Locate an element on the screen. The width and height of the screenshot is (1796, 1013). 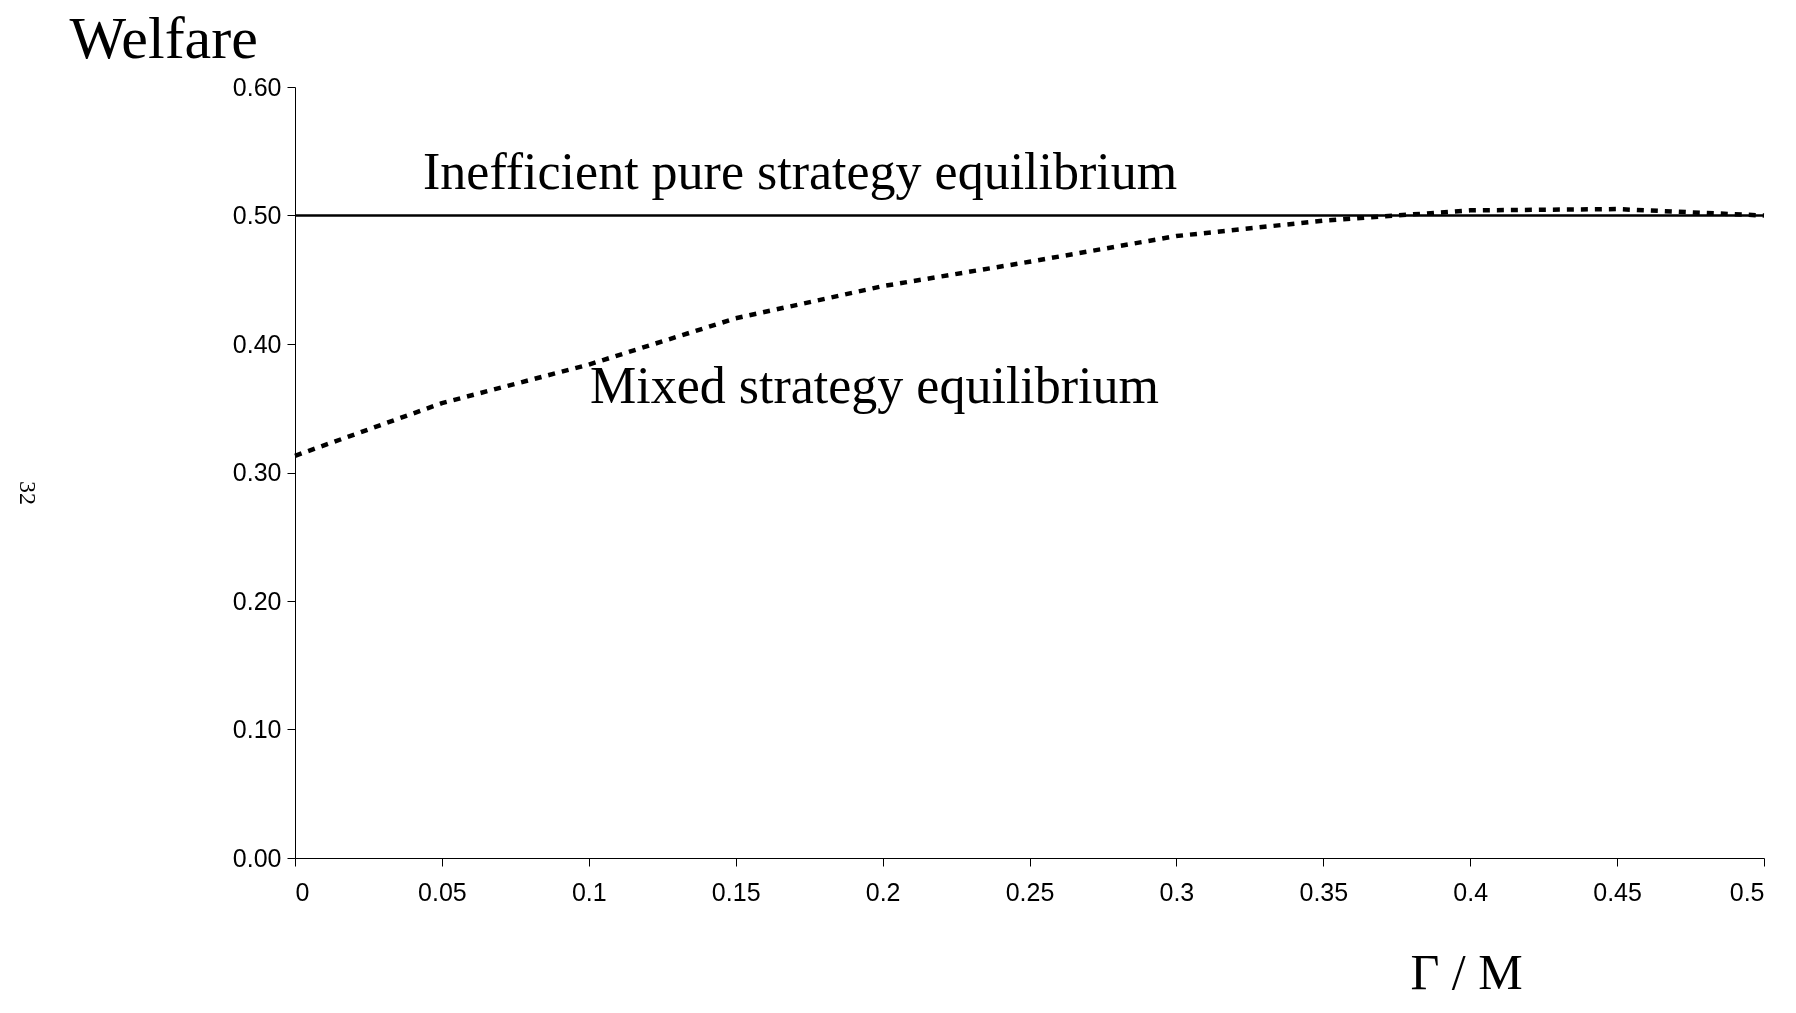
text: 32 is located at coordinates (28, 493).